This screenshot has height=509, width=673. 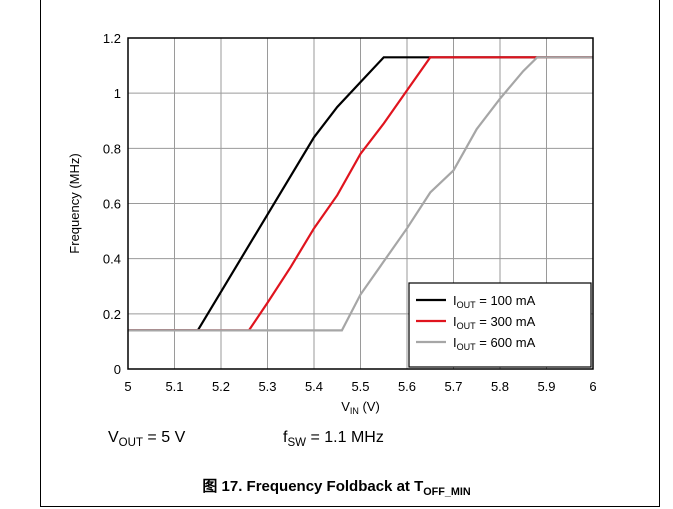 What do you see at coordinates (494, 322) in the screenshot?
I see `legend-entry-label: IOUT = 300 mA` at bounding box center [494, 322].